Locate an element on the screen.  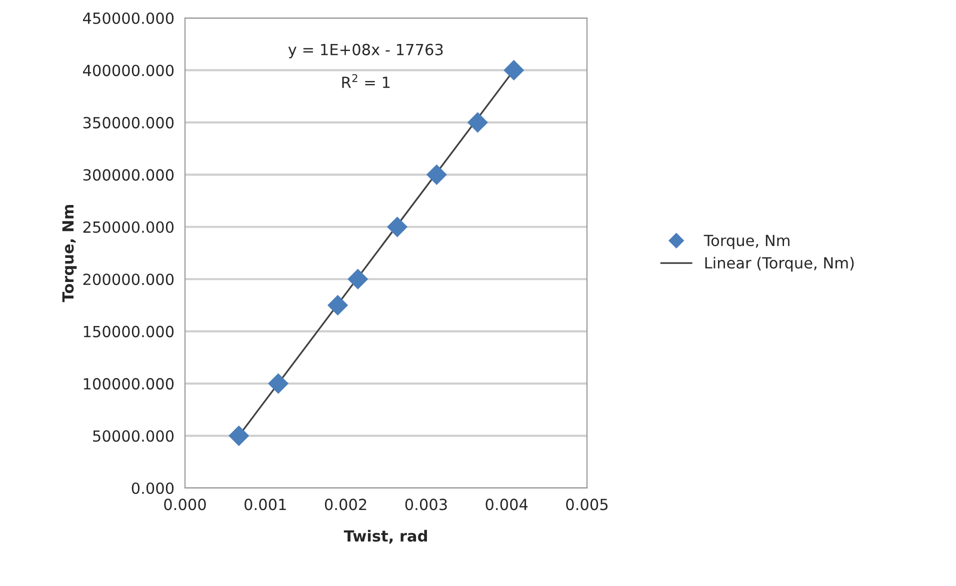
y-tick-label: 0.000 is located at coordinates (153, 488).